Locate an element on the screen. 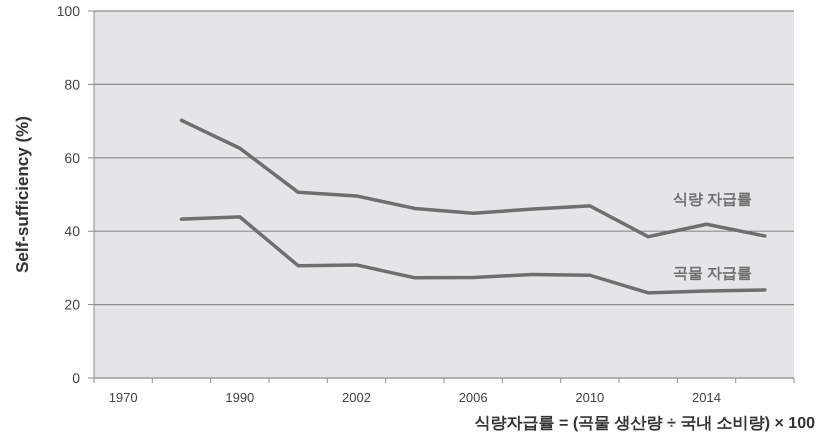  x-tick-label: 1970 is located at coordinates (123, 397).